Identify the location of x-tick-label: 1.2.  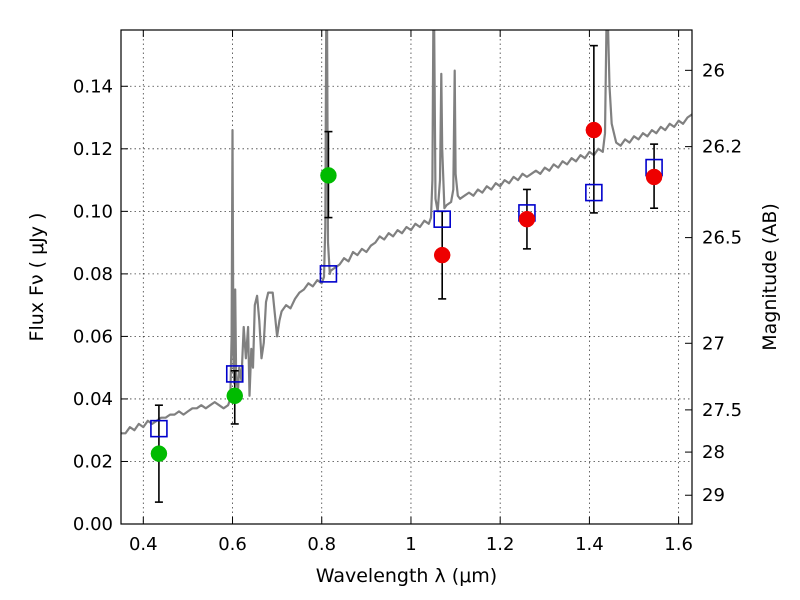
(500, 544).